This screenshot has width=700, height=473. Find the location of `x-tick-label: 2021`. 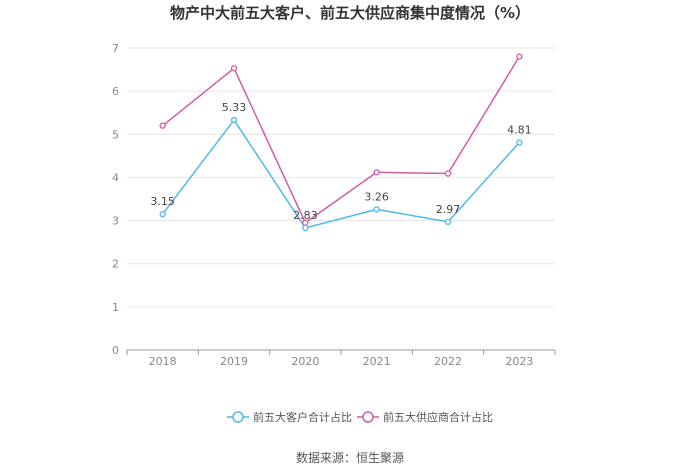

x-tick-label: 2021 is located at coordinates (377, 361).